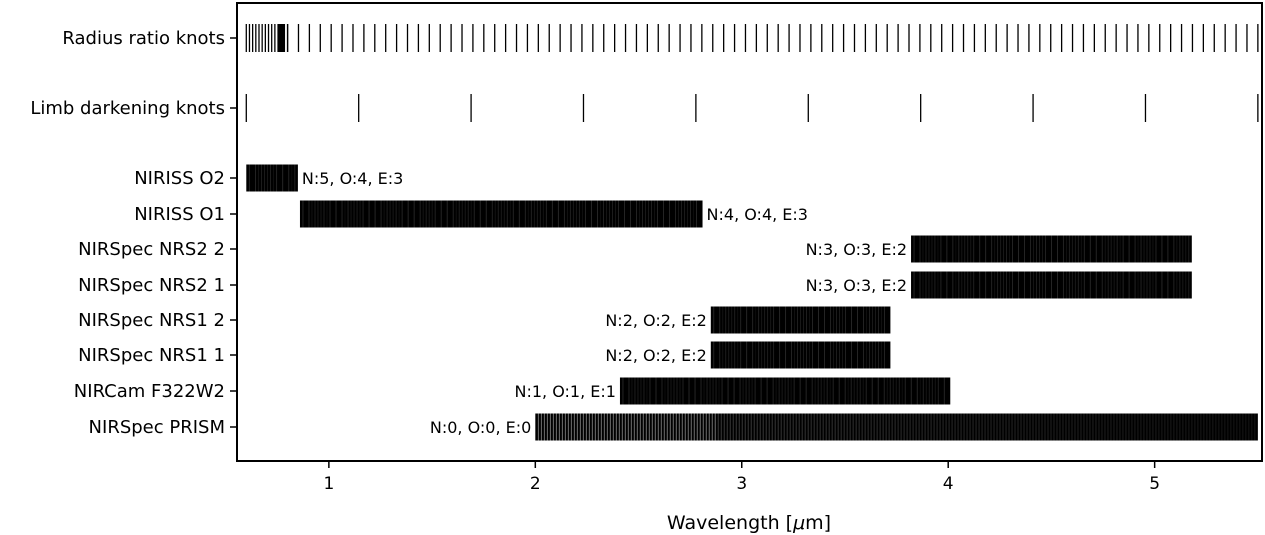  Describe the element at coordinates (757, 214) in the screenshot. I see `bar-annotation-1: N:4, O:4, E:3` at that location.